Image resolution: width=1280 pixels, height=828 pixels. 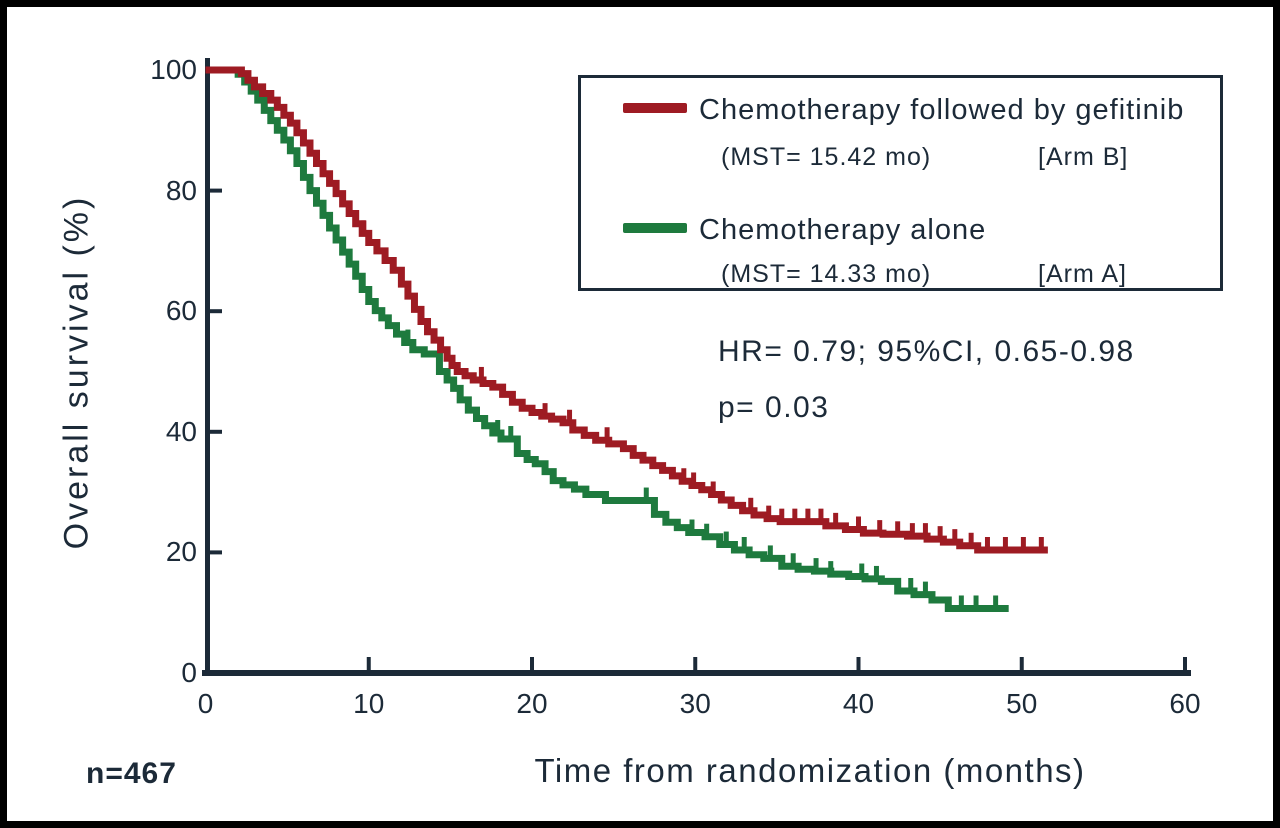 I want to click on hazard-ratio-annotation: HR= 0.79; 95%CI, 0.65-0.98, so click(x=926, y=351).